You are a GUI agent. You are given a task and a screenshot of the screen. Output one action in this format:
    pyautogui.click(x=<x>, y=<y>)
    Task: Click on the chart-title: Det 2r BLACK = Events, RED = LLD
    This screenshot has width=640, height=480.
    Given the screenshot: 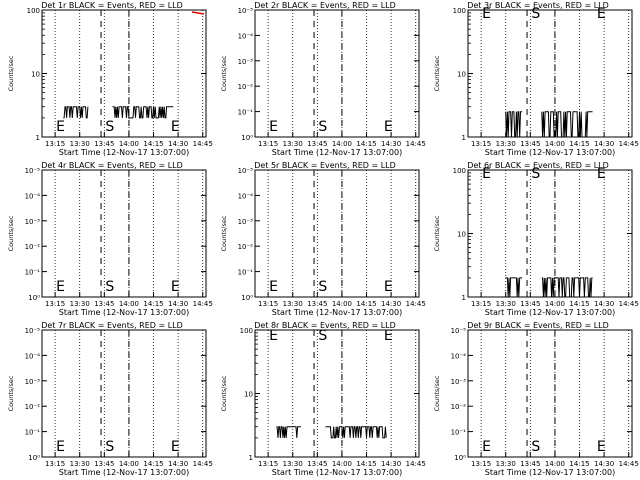 What is the action you would take?
    pyautogui.click(x=325, y=5)
    